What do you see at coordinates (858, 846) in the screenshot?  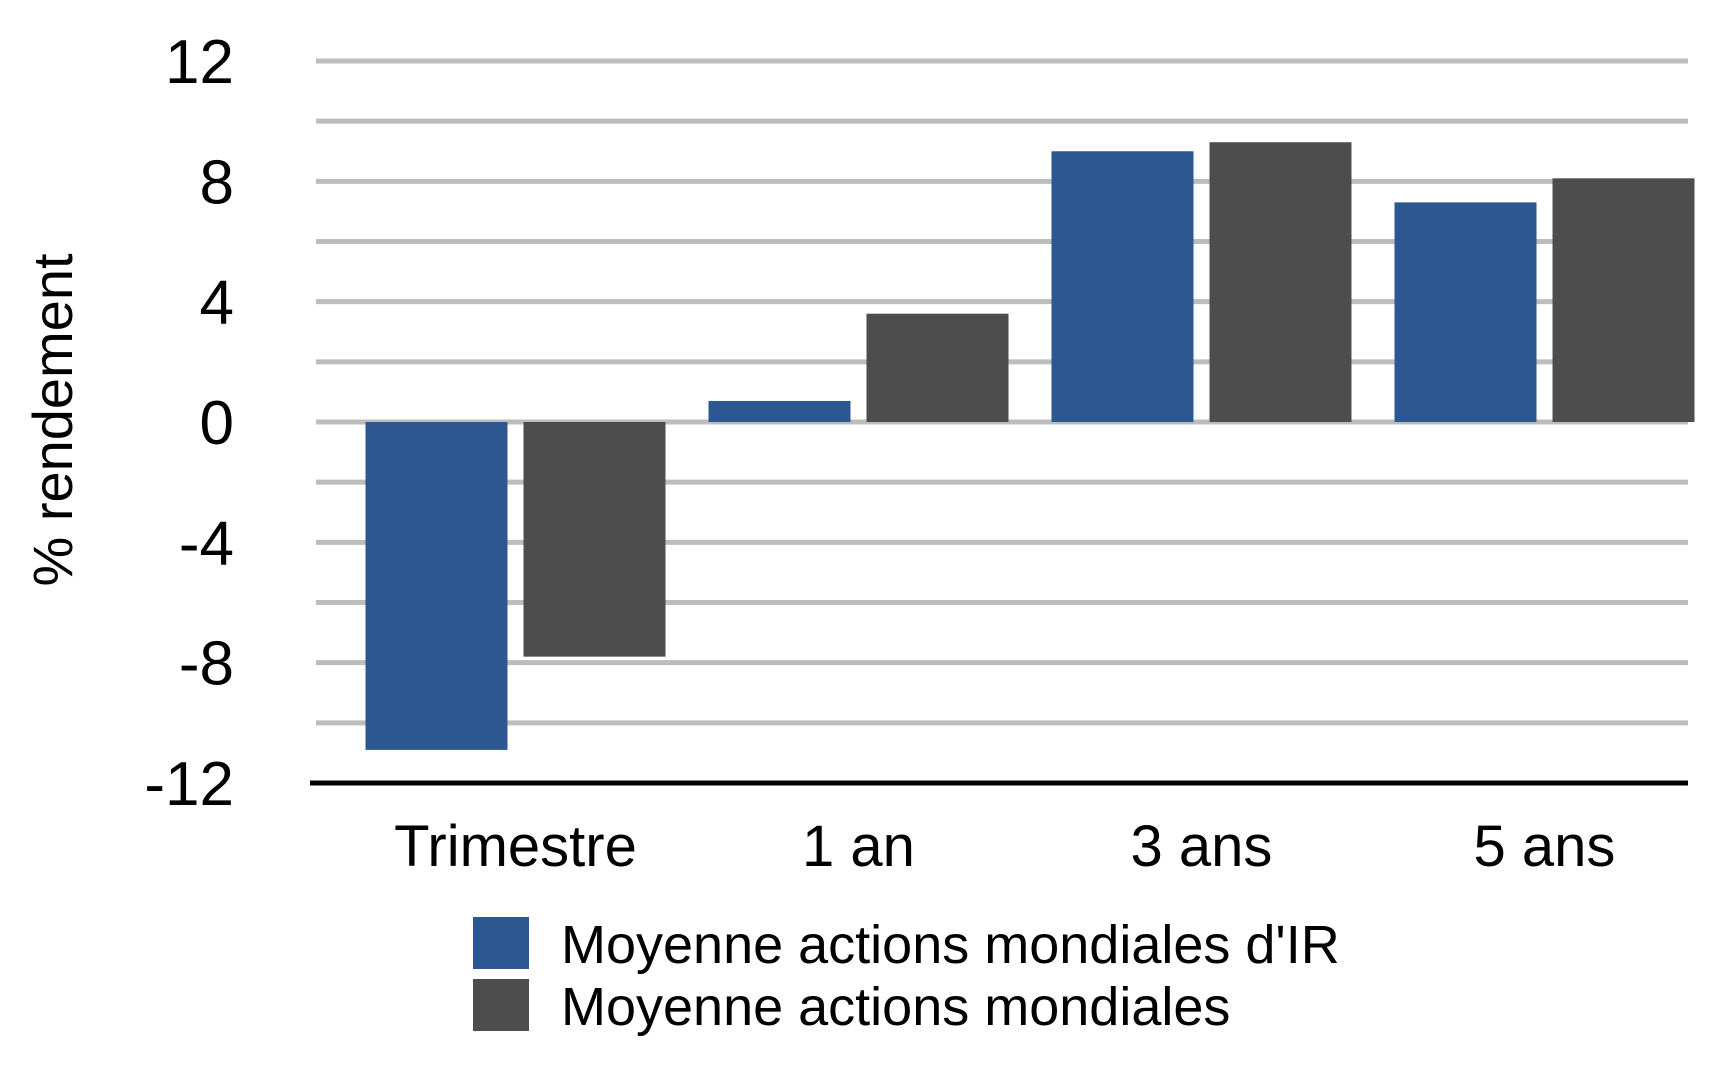 I see `x-category-label: 1 an` at bounding box center [858, 846].